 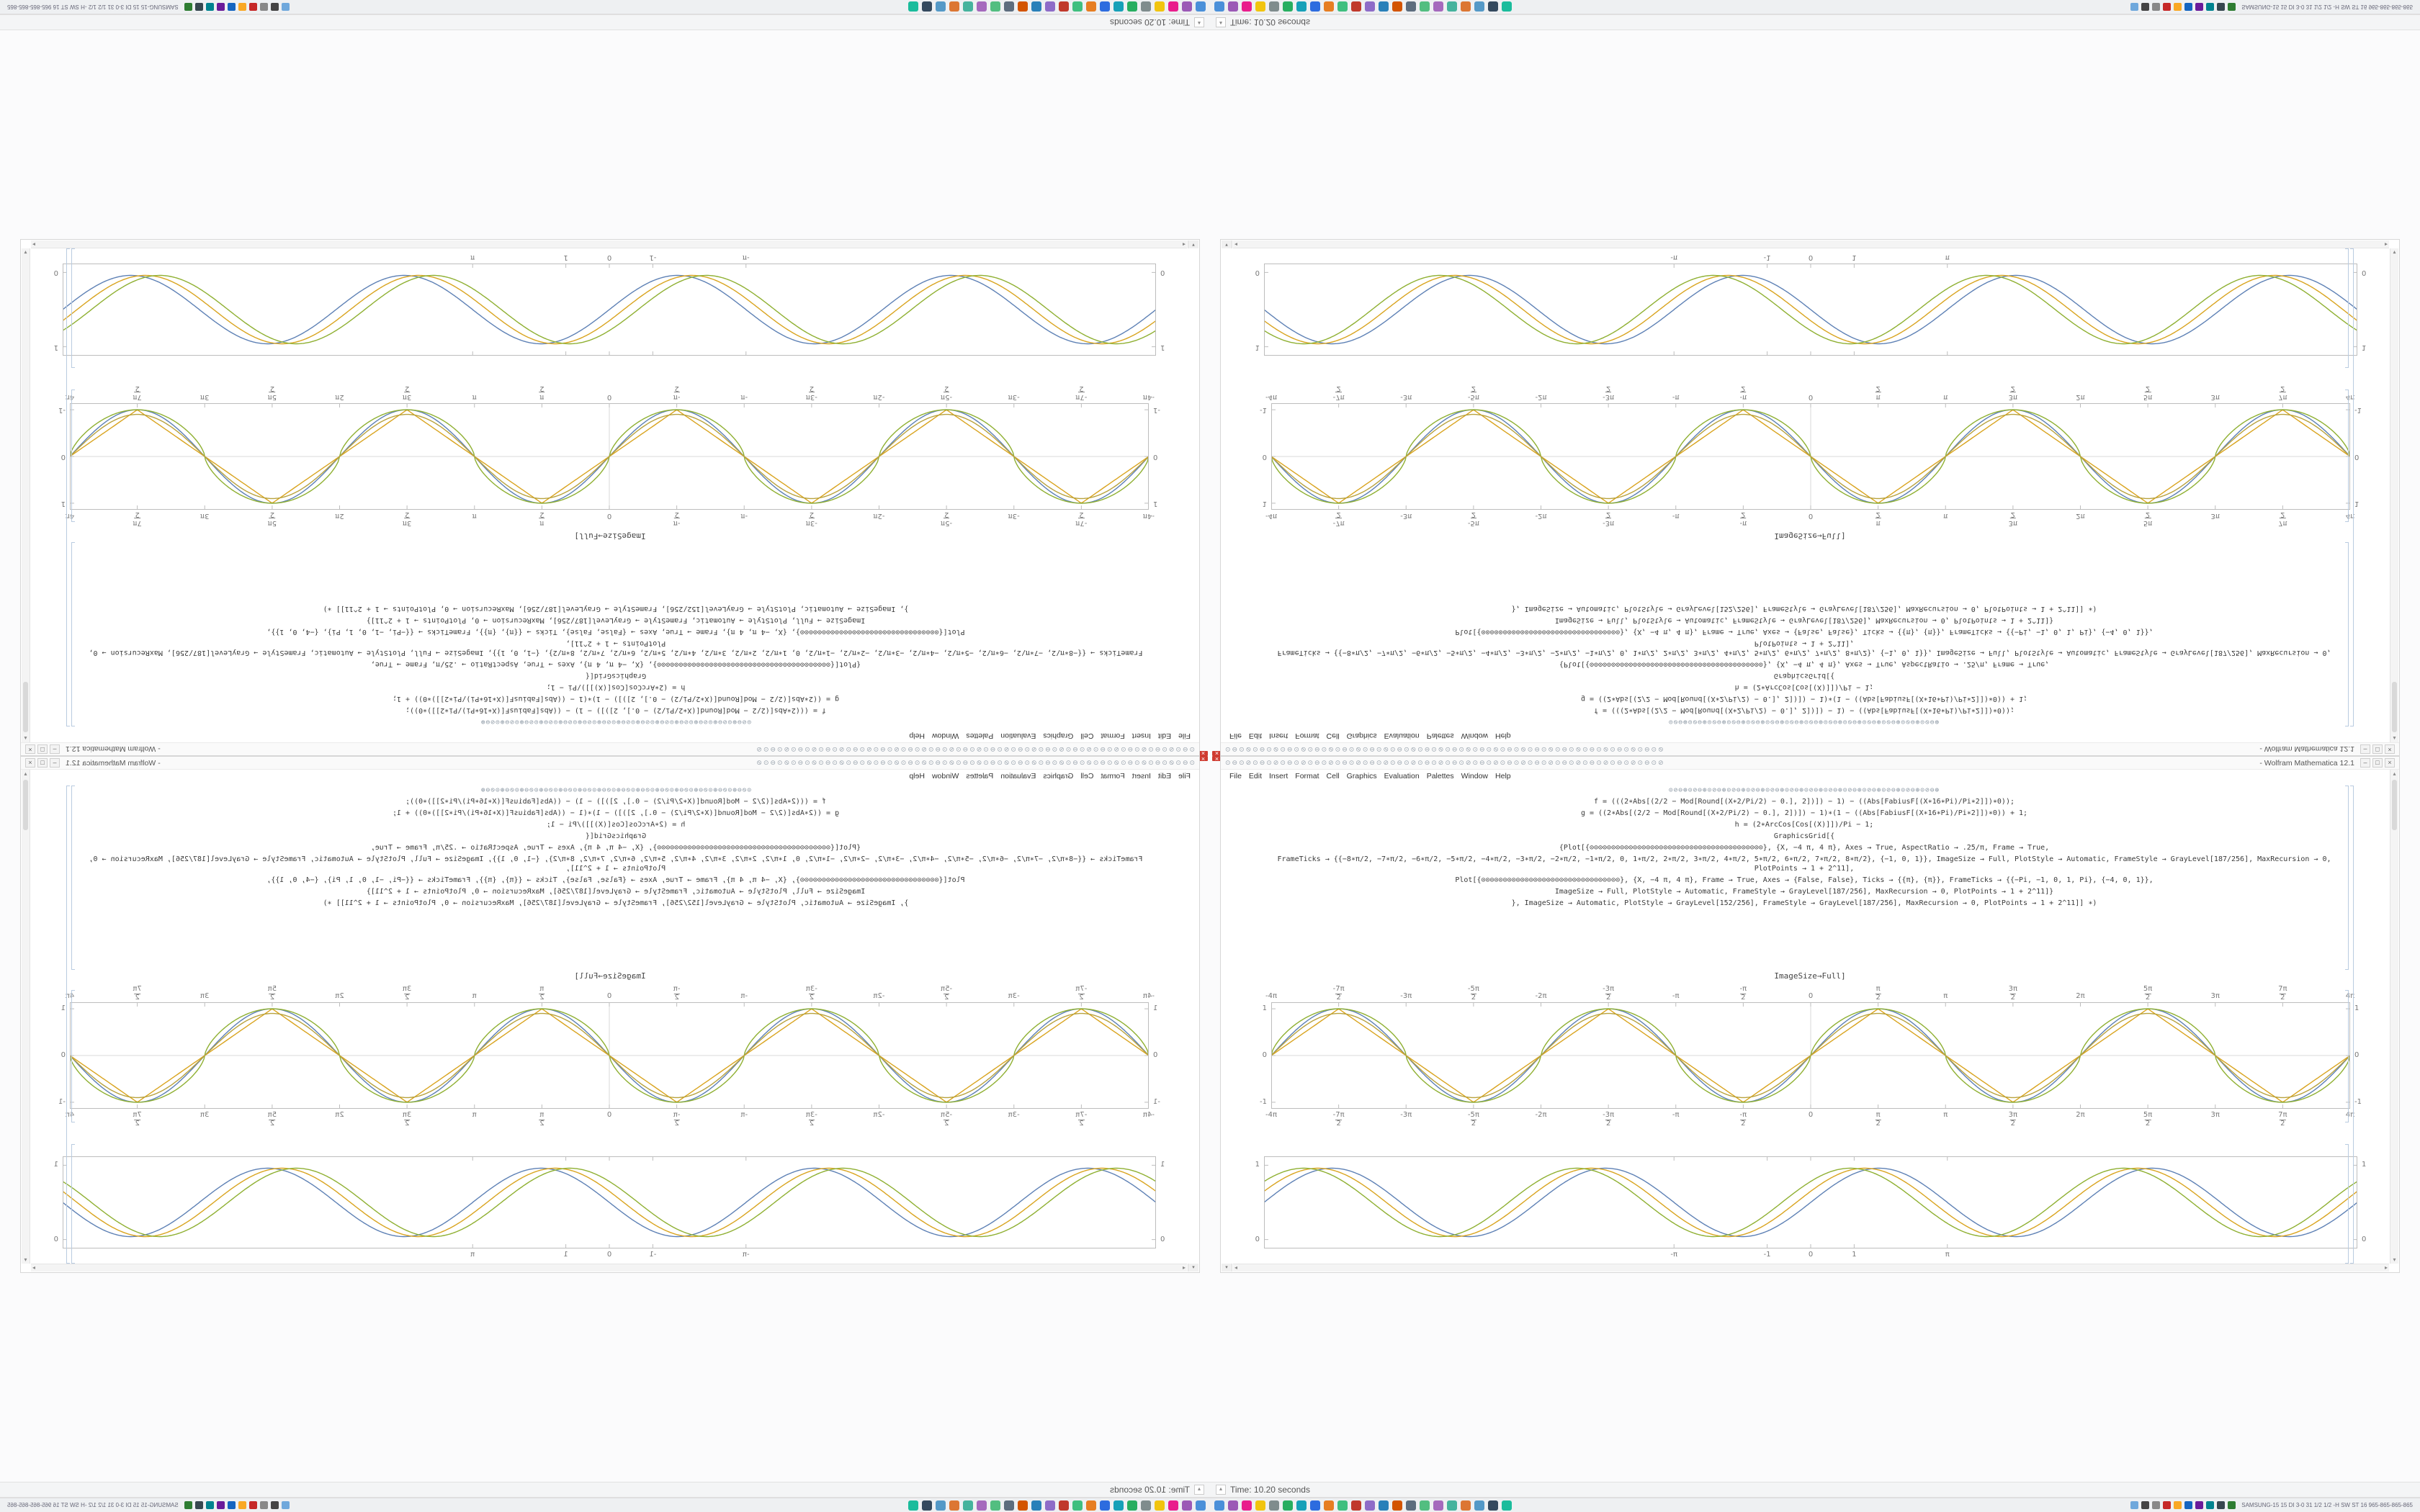 What do you see at coordinates (55, 763) in the screenshot?
I see `minimize-button: –` at bounding box center [55, 763].